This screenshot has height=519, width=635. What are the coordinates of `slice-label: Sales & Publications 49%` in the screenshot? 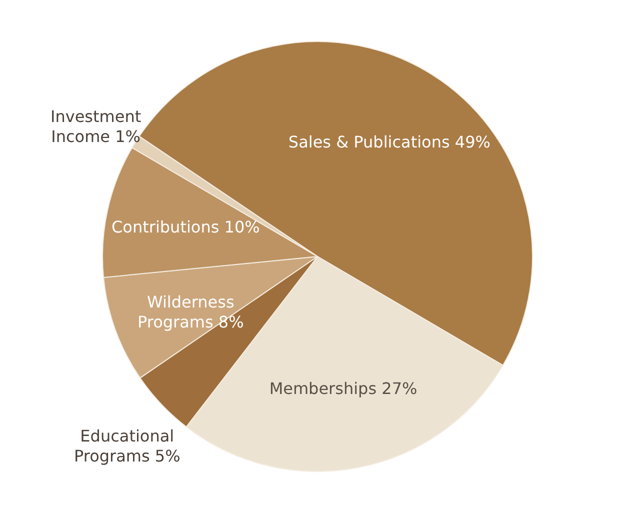 It's located at (389, 142).